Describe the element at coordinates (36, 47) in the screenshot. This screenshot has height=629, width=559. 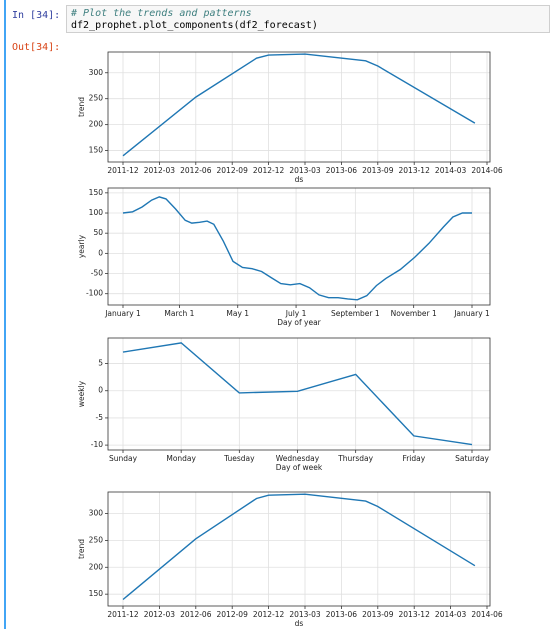
I see `out-prompt: Out[34]:` at that location.